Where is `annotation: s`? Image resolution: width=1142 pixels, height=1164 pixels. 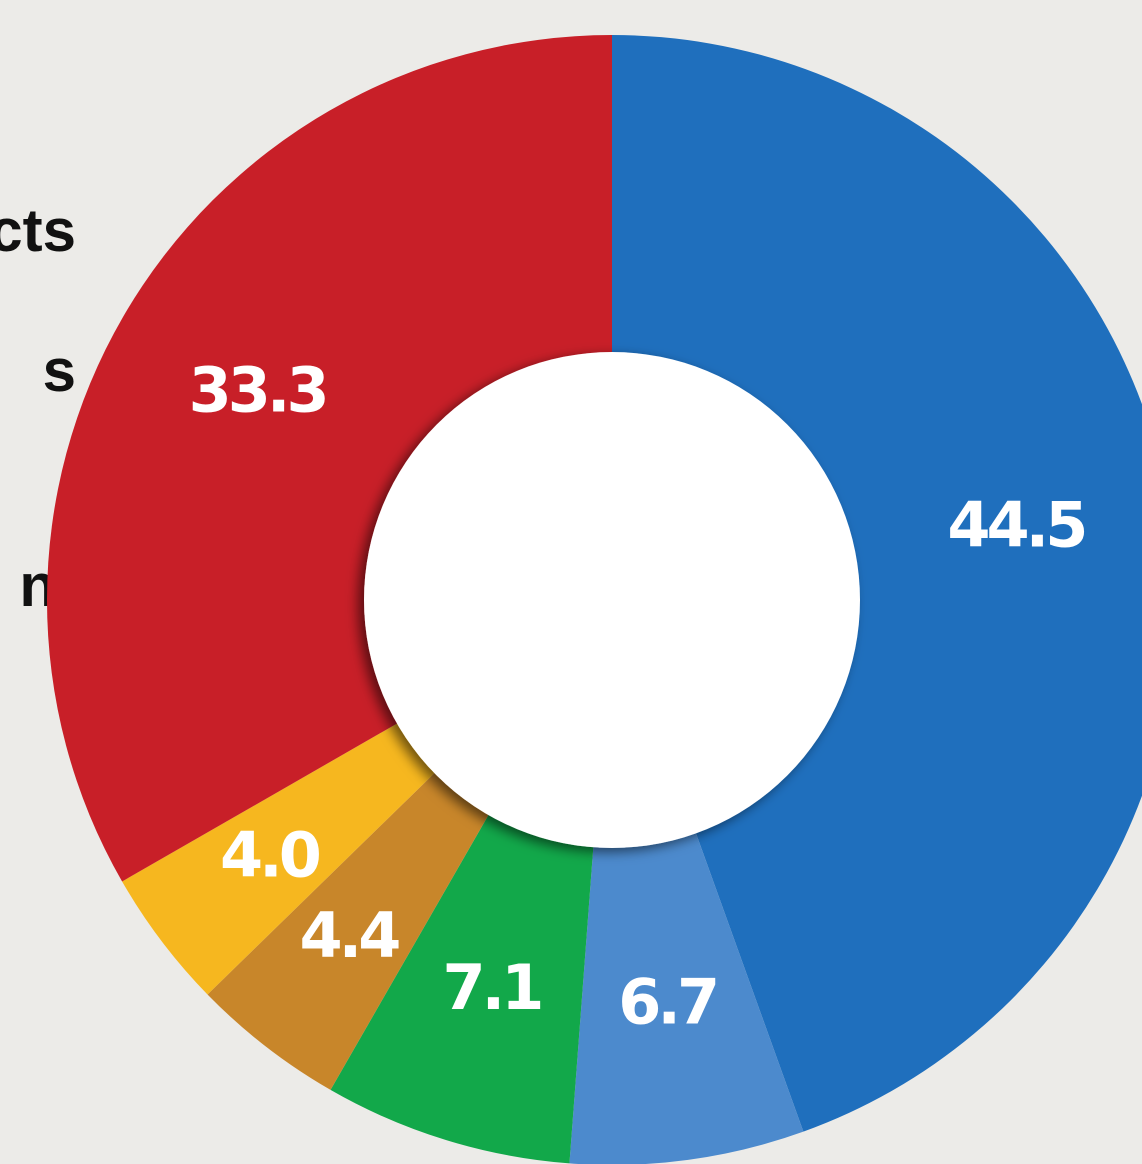 annotation: s is located at coordinates (59, 370).